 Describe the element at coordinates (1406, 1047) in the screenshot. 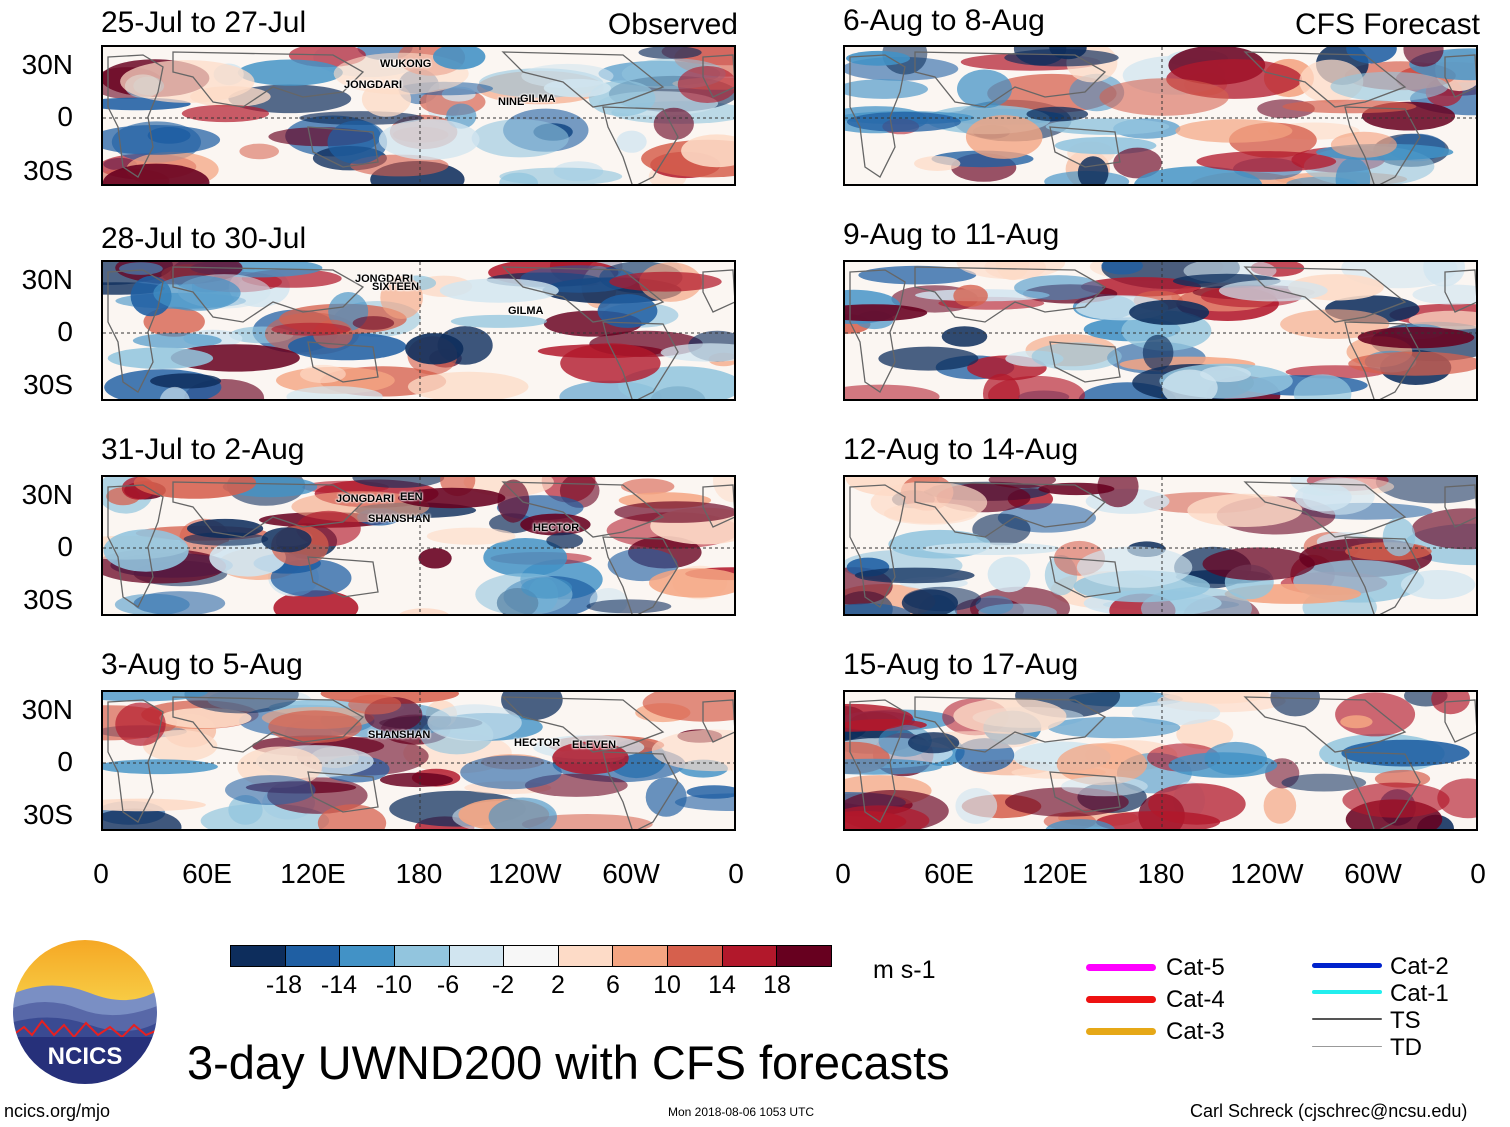

I see `legend-label-td: TD` at that location.